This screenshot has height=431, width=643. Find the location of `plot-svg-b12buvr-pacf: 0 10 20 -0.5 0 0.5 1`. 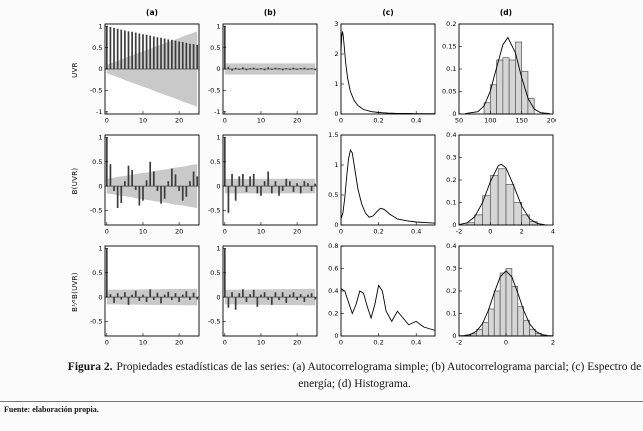

plot-svg-b12buvr-pacf: 0 10 20 -0.5 0 0.5 1 is located at coordinates (263, 296).